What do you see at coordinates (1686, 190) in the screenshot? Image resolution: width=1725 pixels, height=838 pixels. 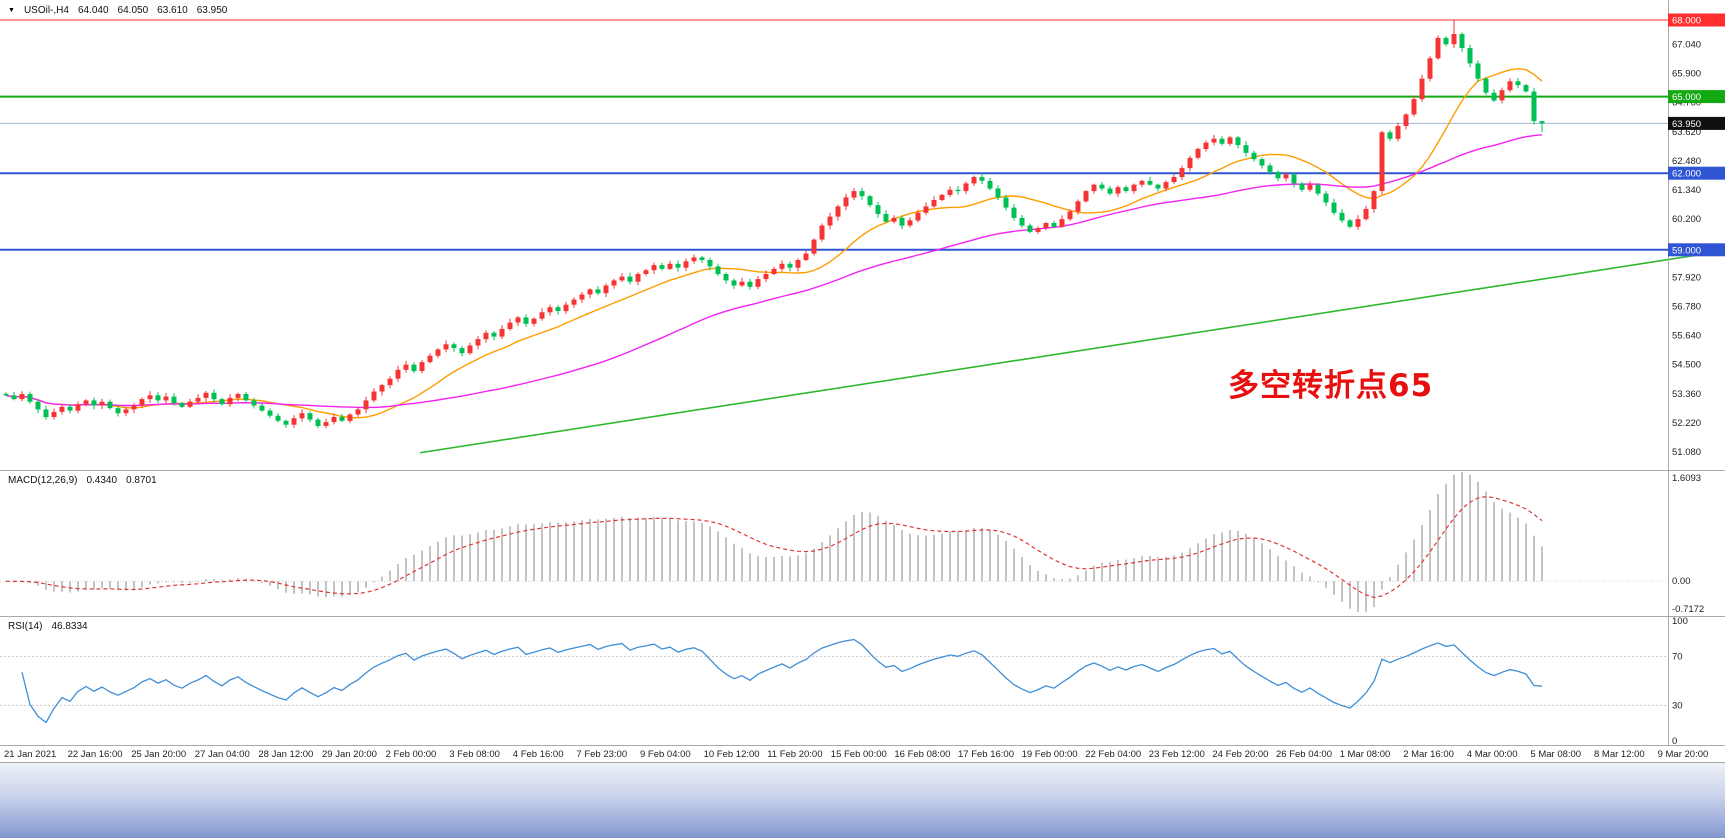 I see `price-tick-label: 61.340` at bounding box center [1686, 190].